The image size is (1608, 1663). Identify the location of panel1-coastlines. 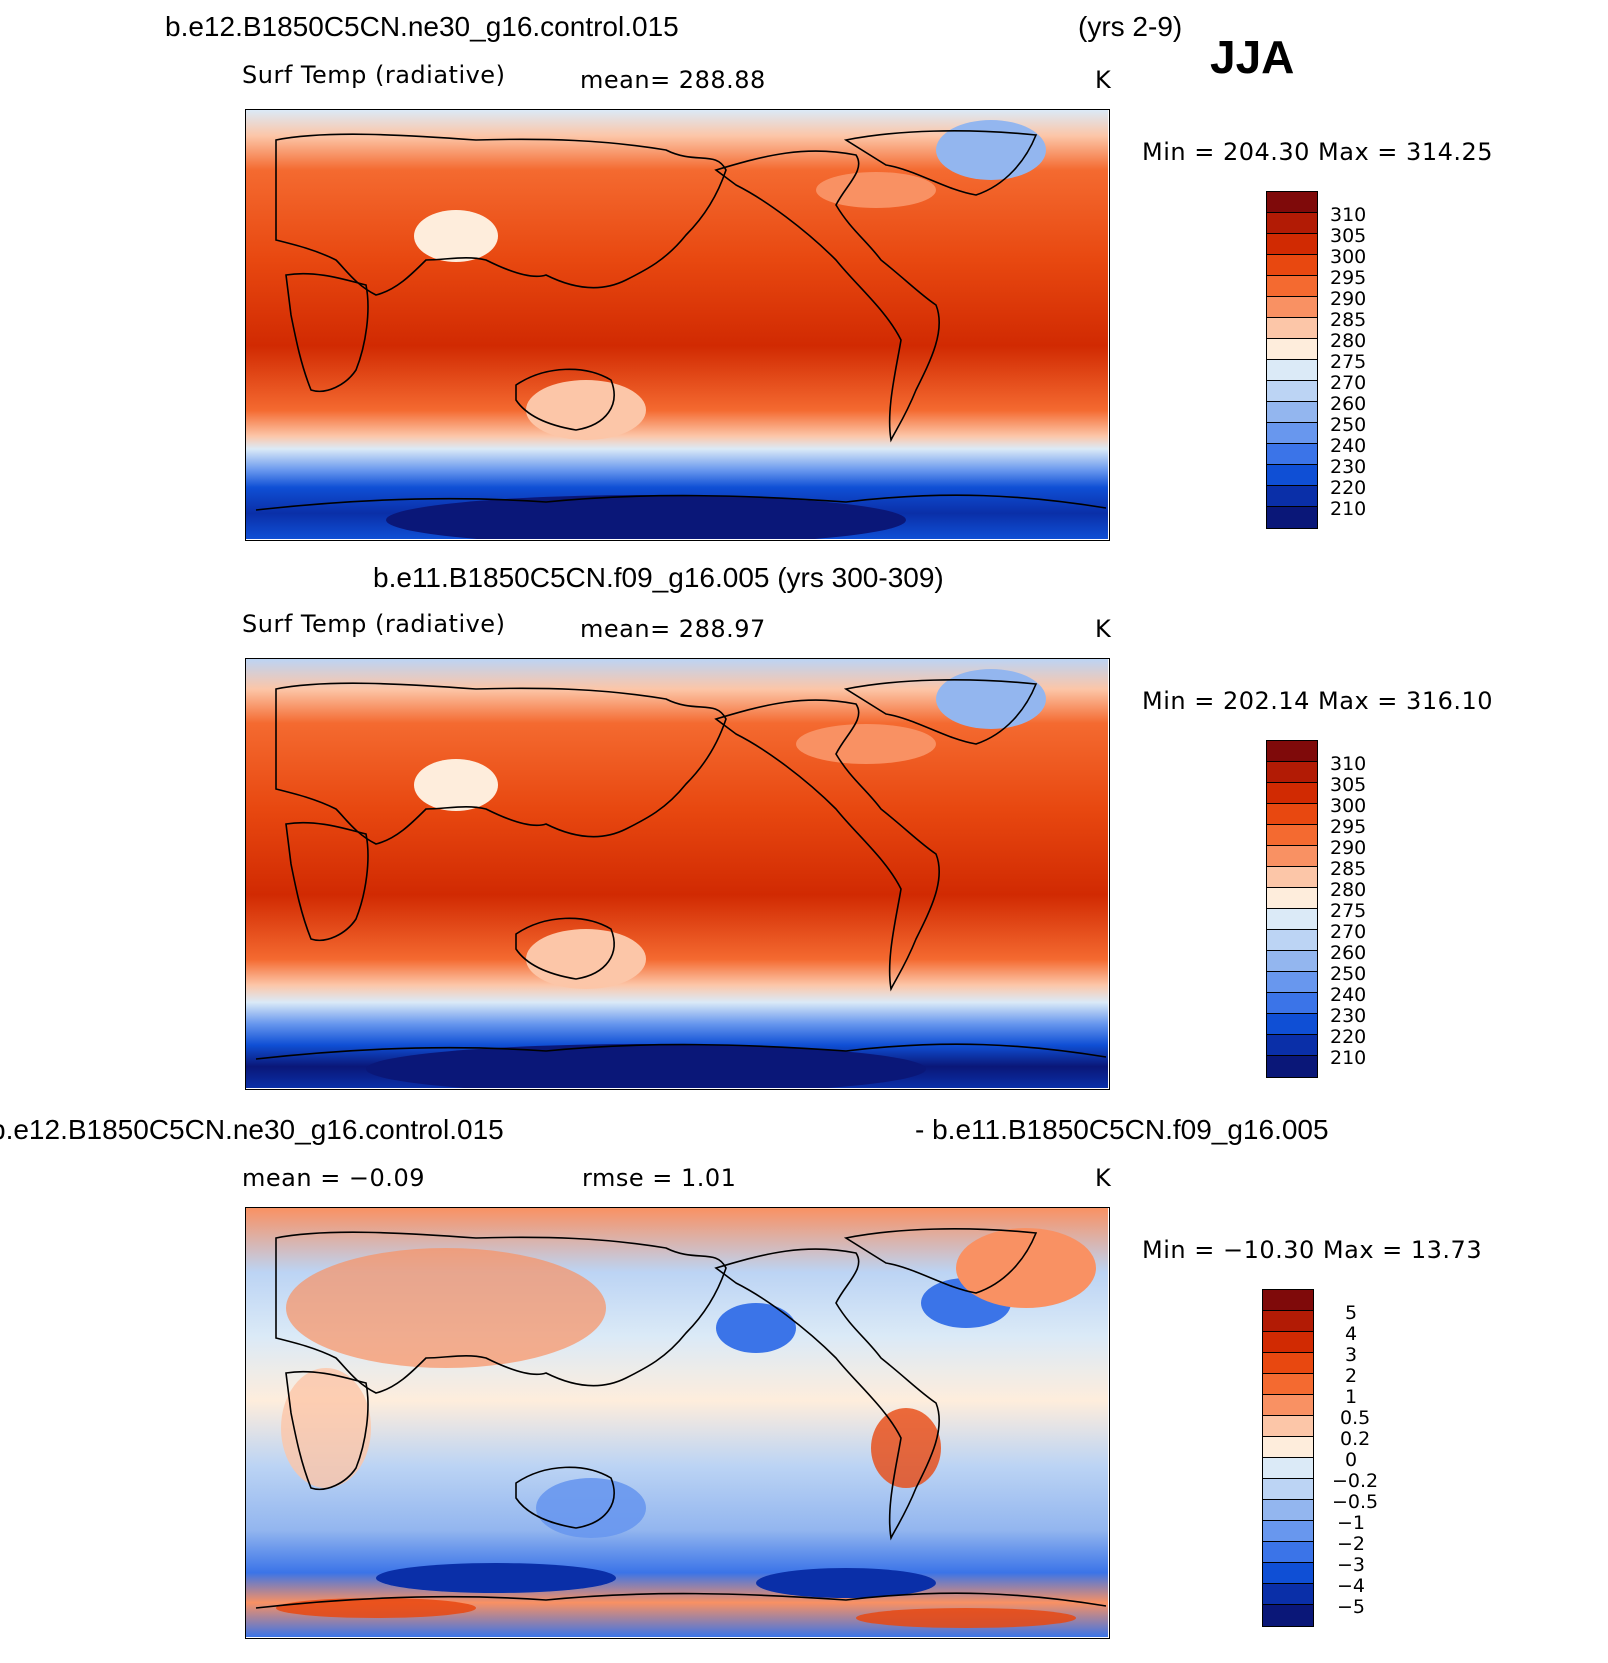
(681, 320).